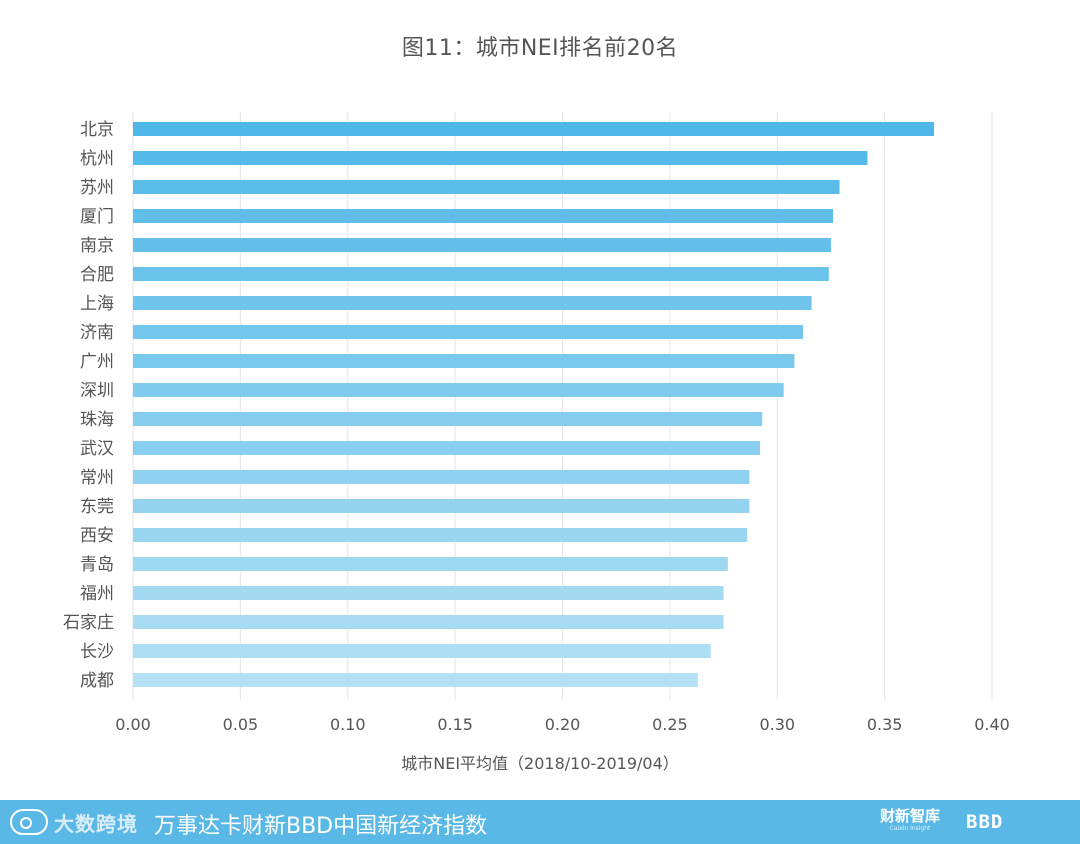  I want to click on x-tick-label: 0.15, so click(455, 724).